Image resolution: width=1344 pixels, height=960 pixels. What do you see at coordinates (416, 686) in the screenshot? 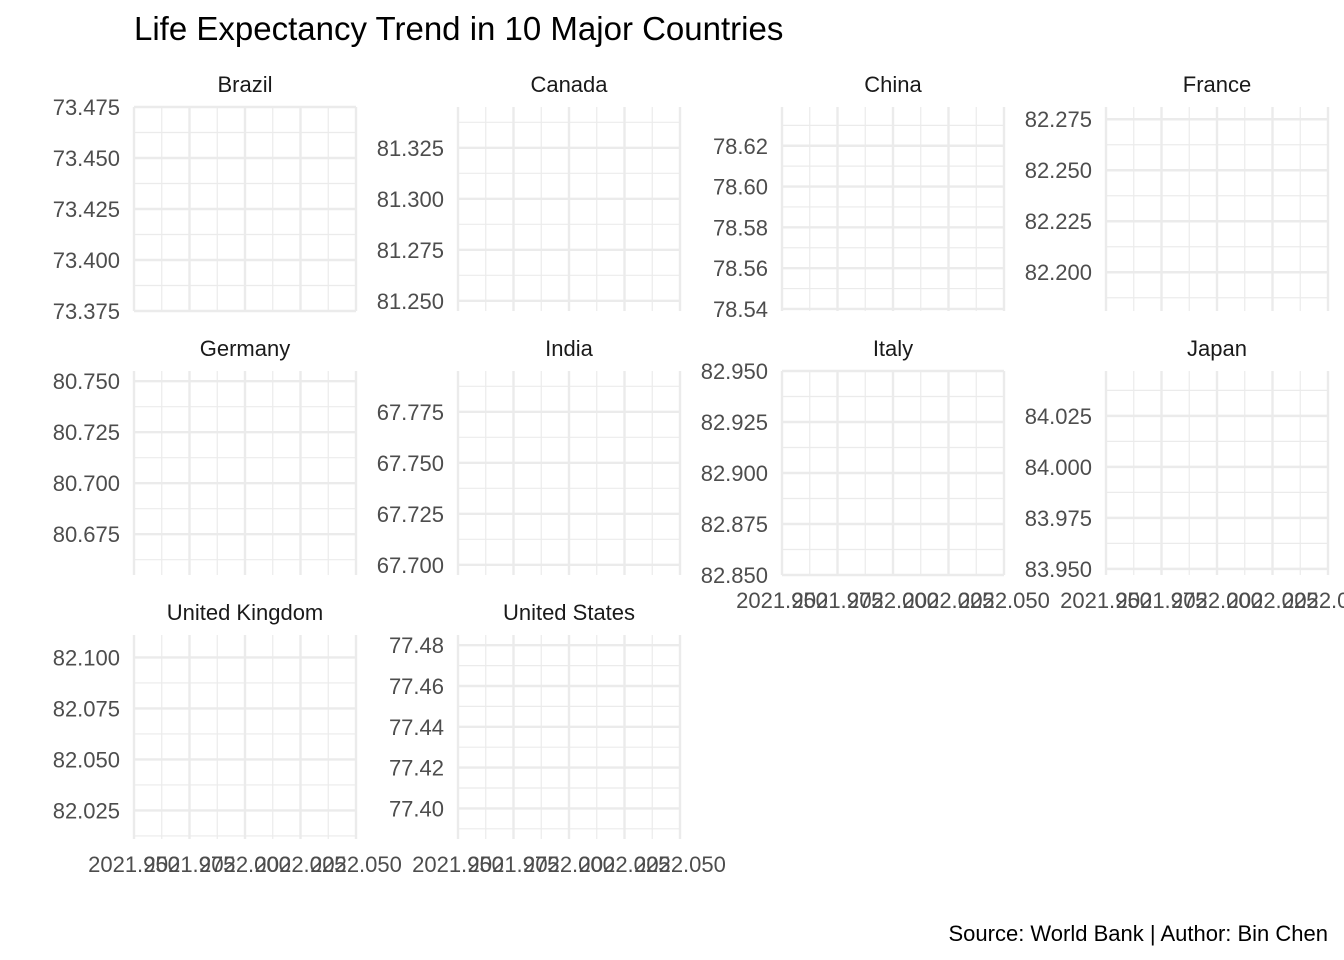
I see `y-tick-label: 77.46` at bounding box center [416, 686].